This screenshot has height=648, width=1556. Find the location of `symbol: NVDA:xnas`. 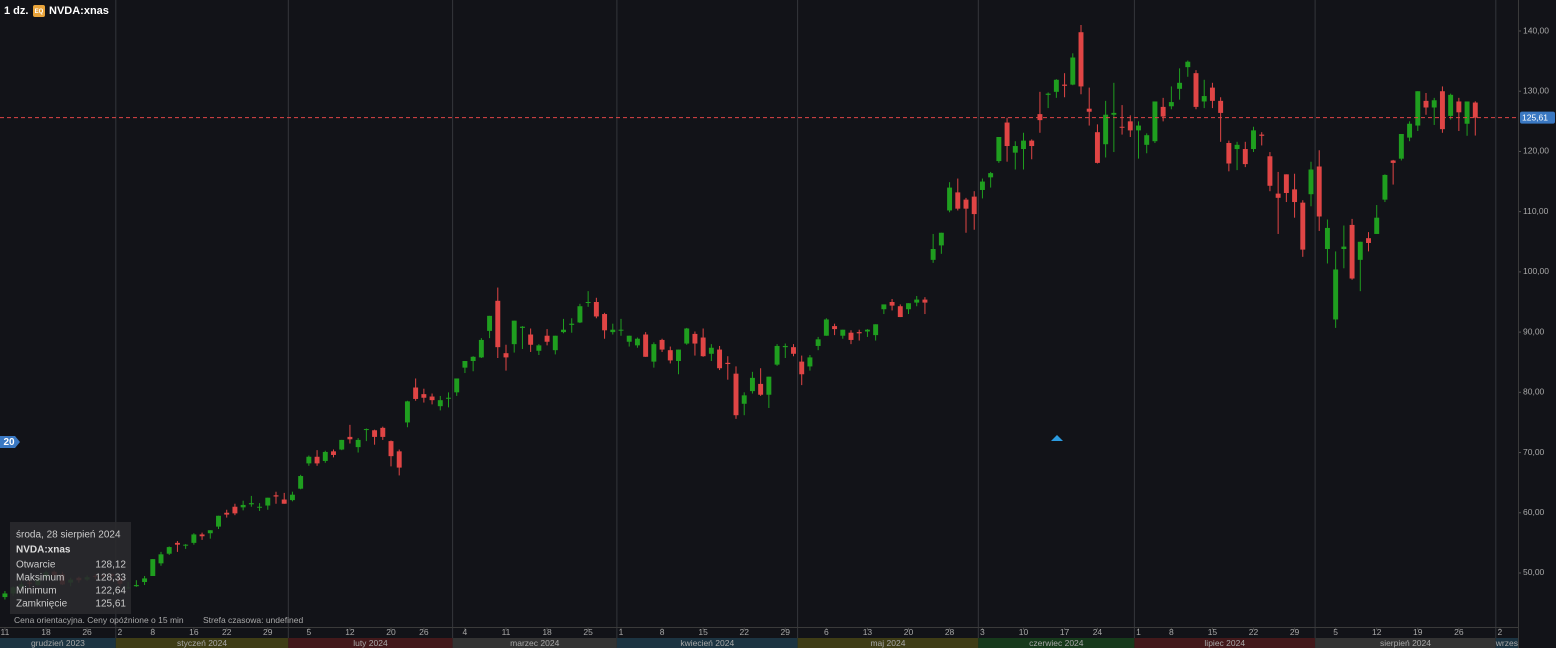

symbol: NVDA:xnas is located at coordinates (79, 11).